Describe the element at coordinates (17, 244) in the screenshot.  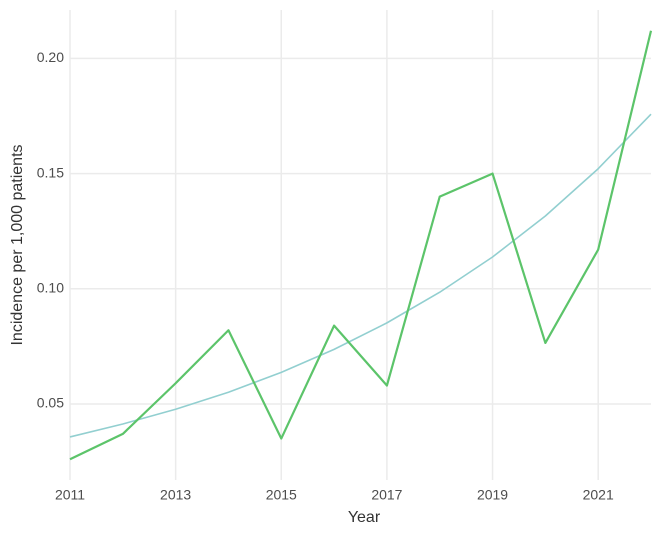
I see `y-axis-title: Incidence per 1,000 patients` at that location.